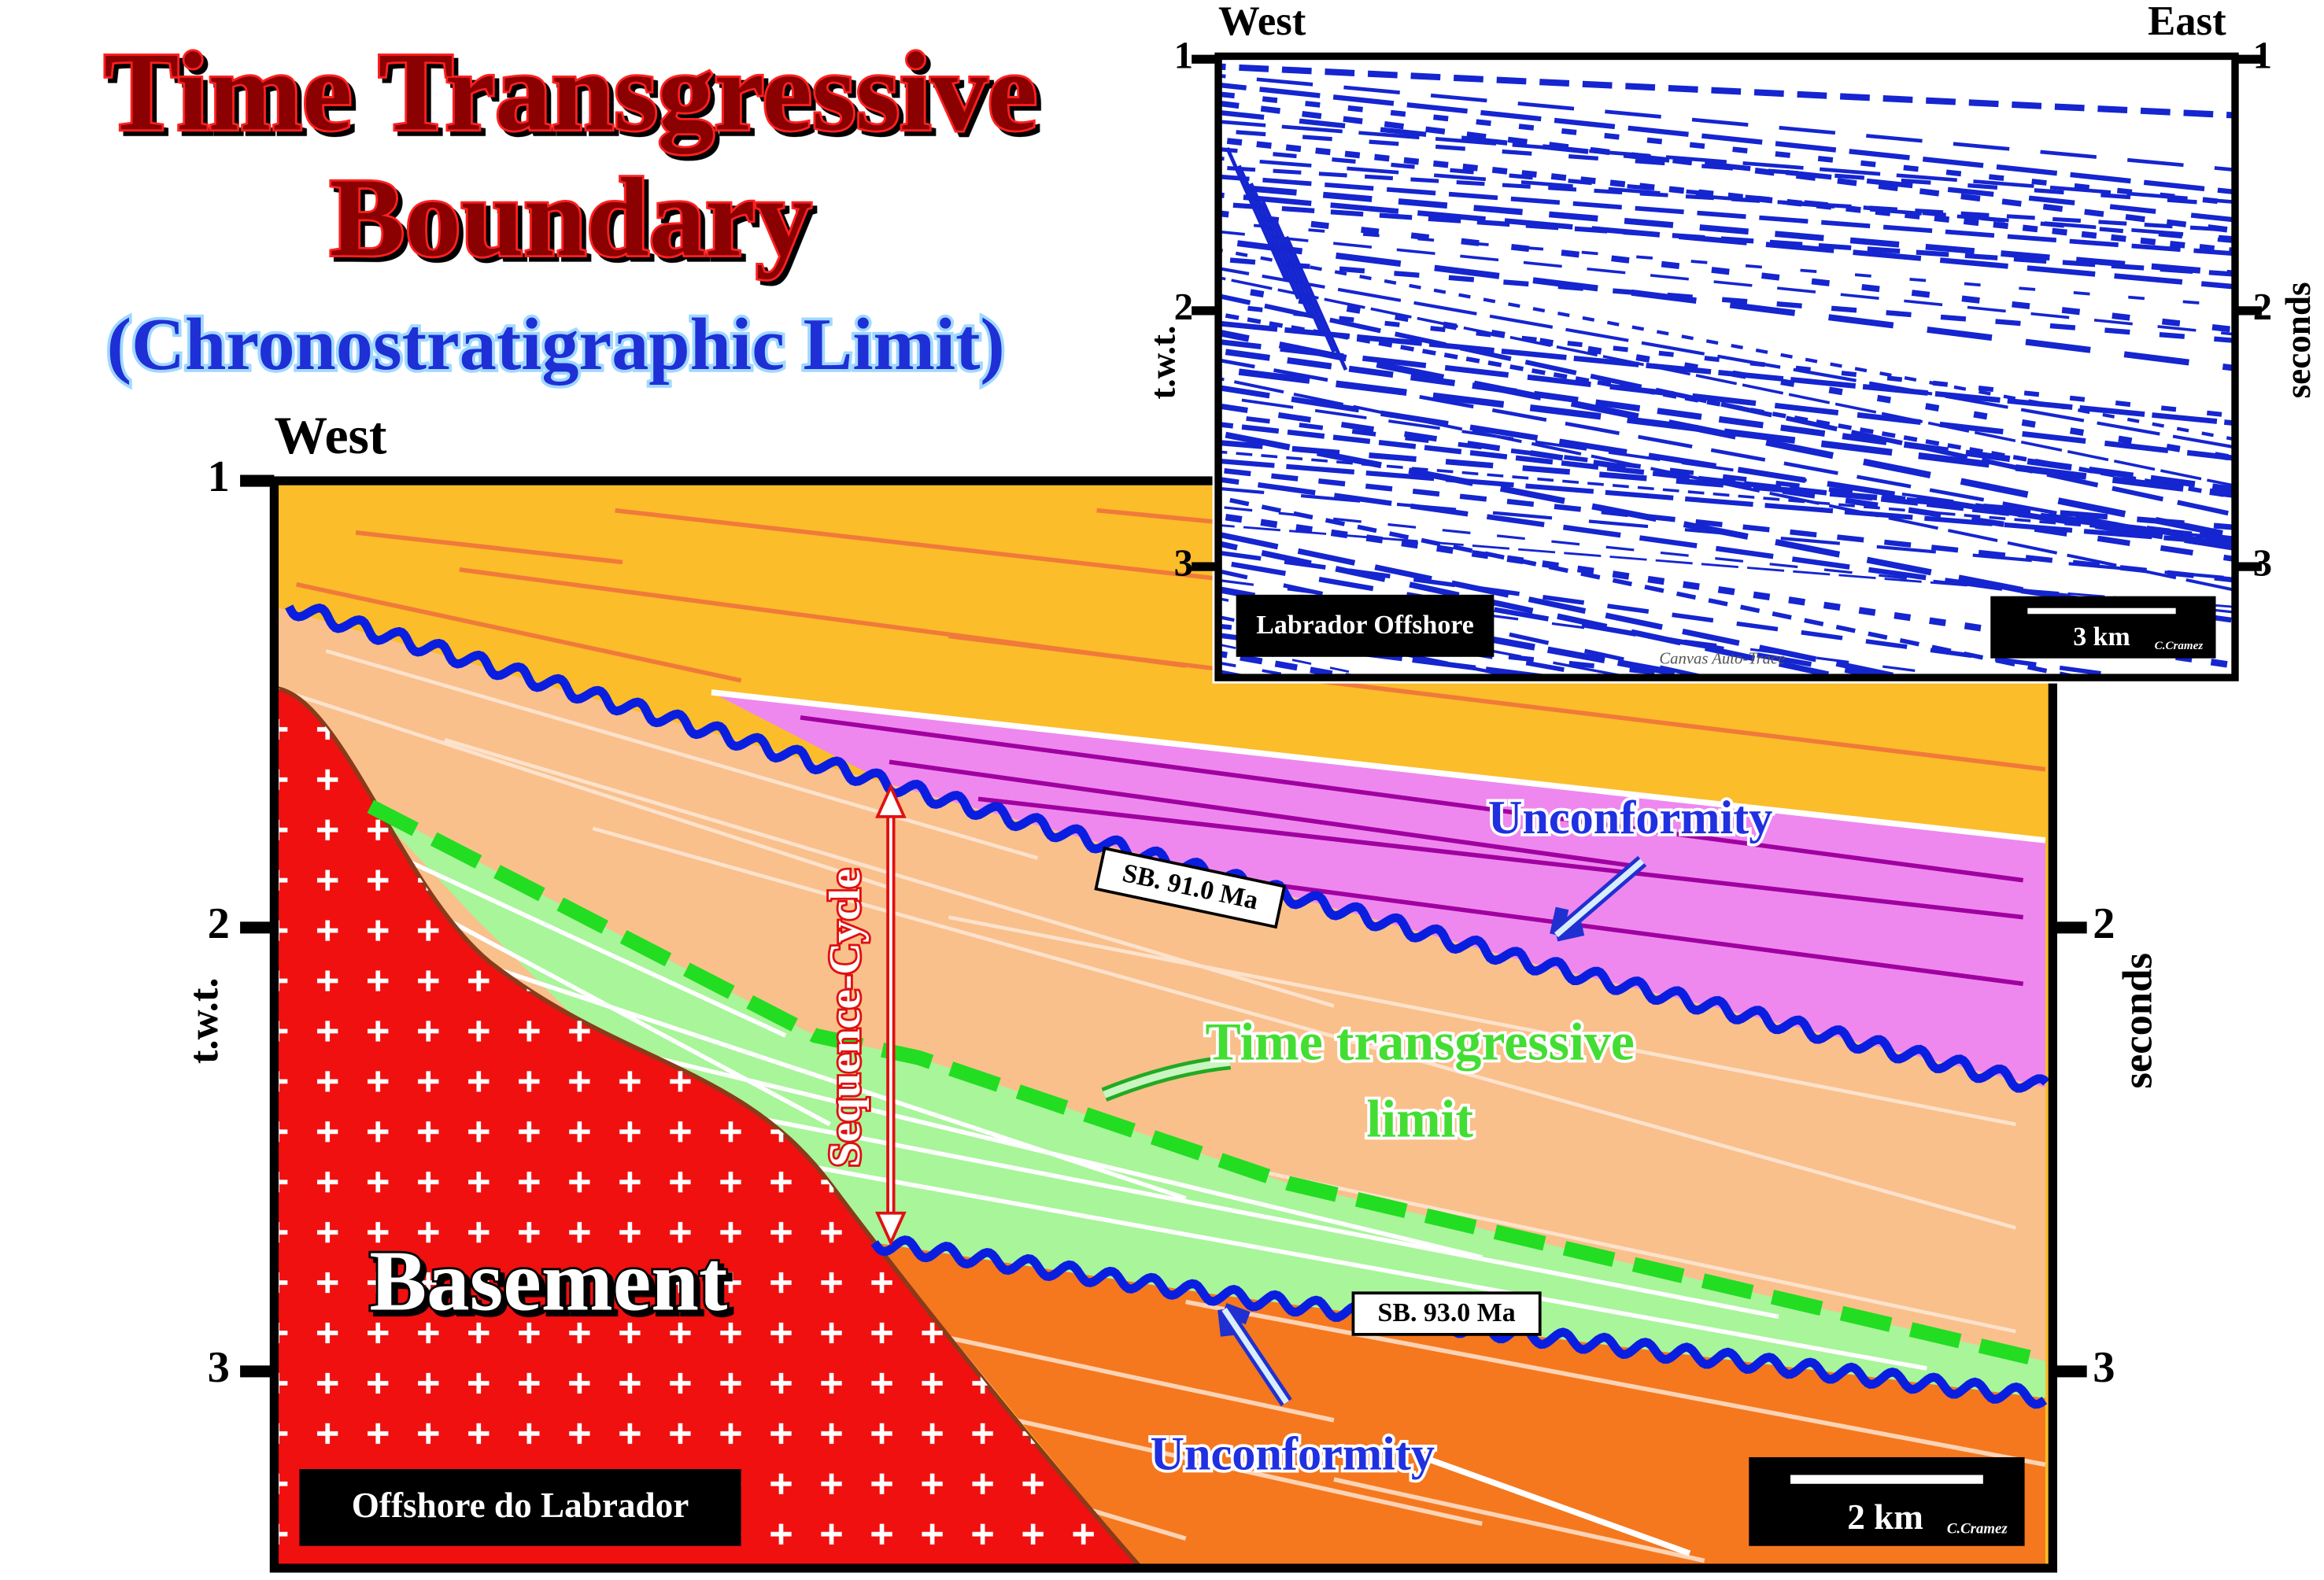 The height and width of the screenshot is (1580, 2324). I want to click on basement-label: Basement, so click(548, 1281).